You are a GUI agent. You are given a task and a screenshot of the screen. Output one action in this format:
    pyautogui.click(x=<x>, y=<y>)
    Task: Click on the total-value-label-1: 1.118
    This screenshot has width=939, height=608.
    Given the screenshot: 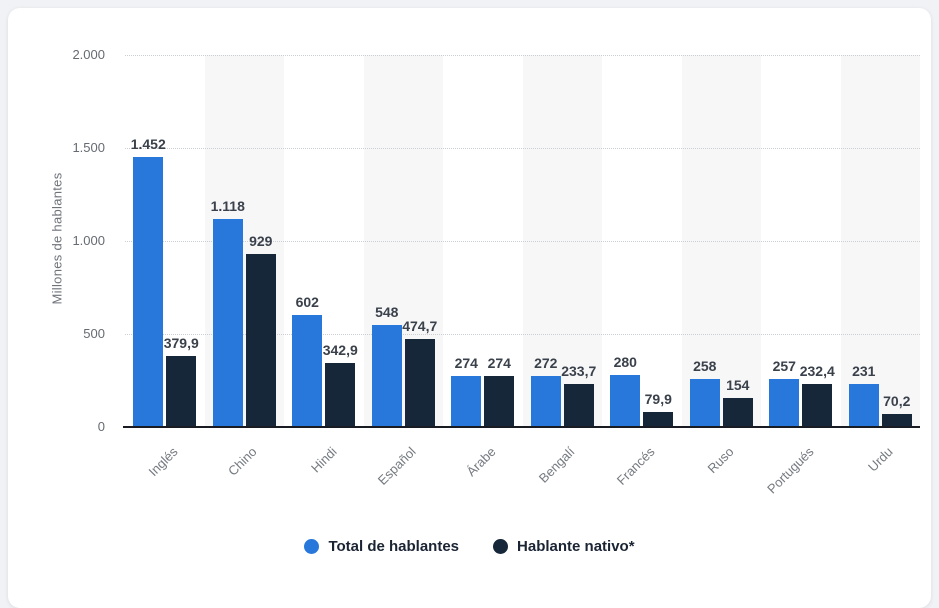 What is the action you would take?
    pyautogui.click(x=227, y=206)
    